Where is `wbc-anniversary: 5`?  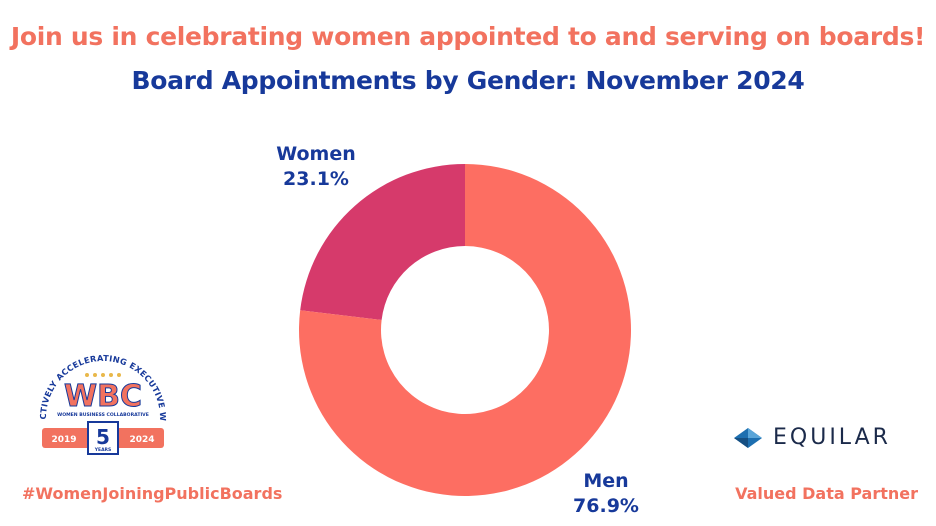 wbc-anniversary: 5 is located at coordinates (103, 437).